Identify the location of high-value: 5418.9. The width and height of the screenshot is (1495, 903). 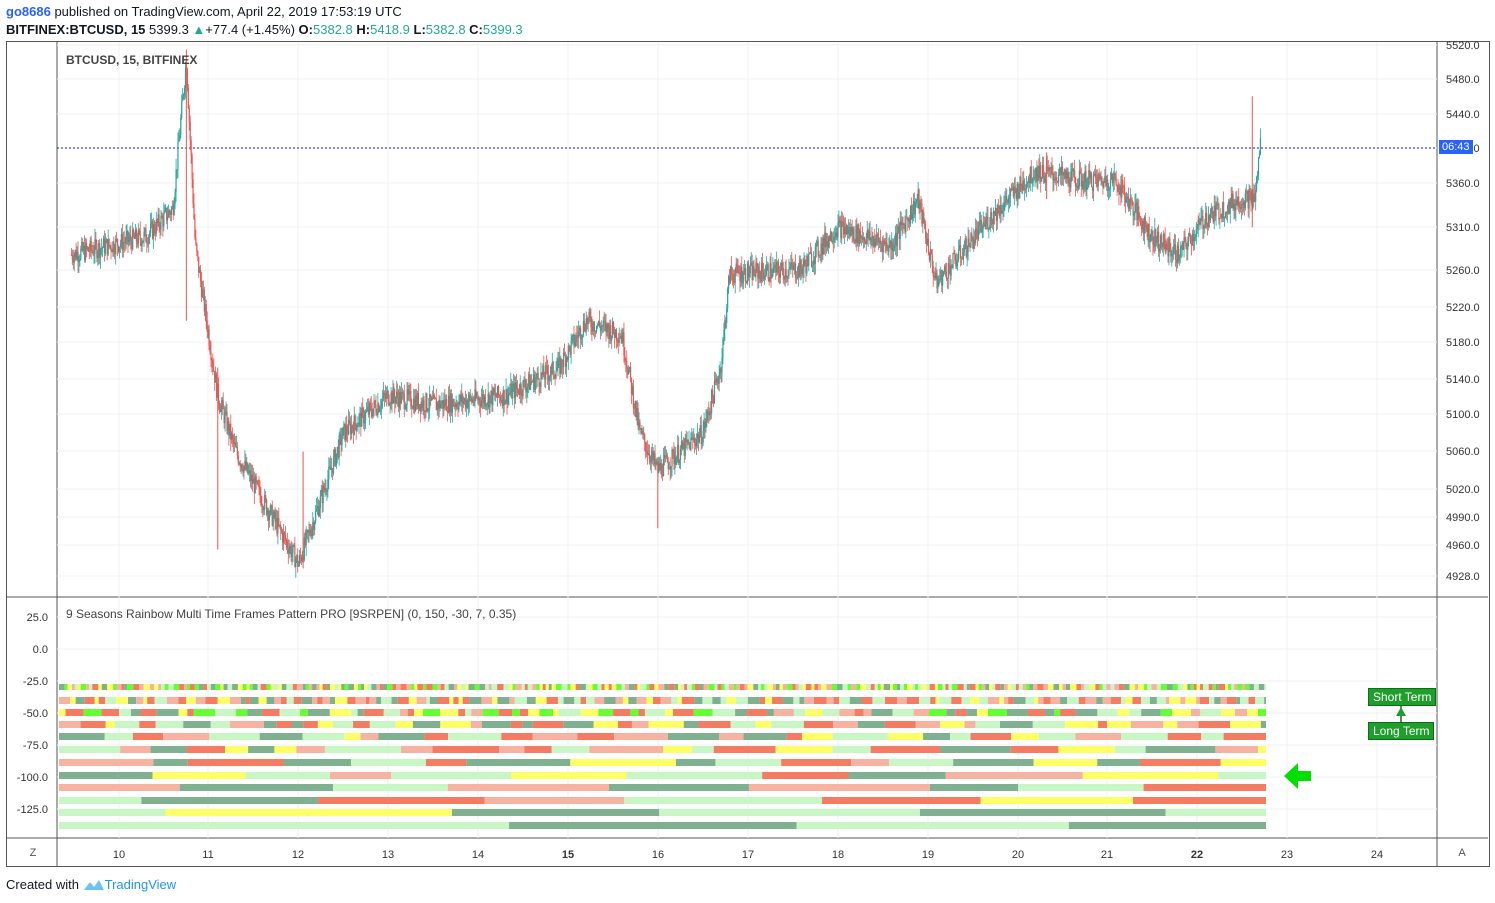
(390, 29).